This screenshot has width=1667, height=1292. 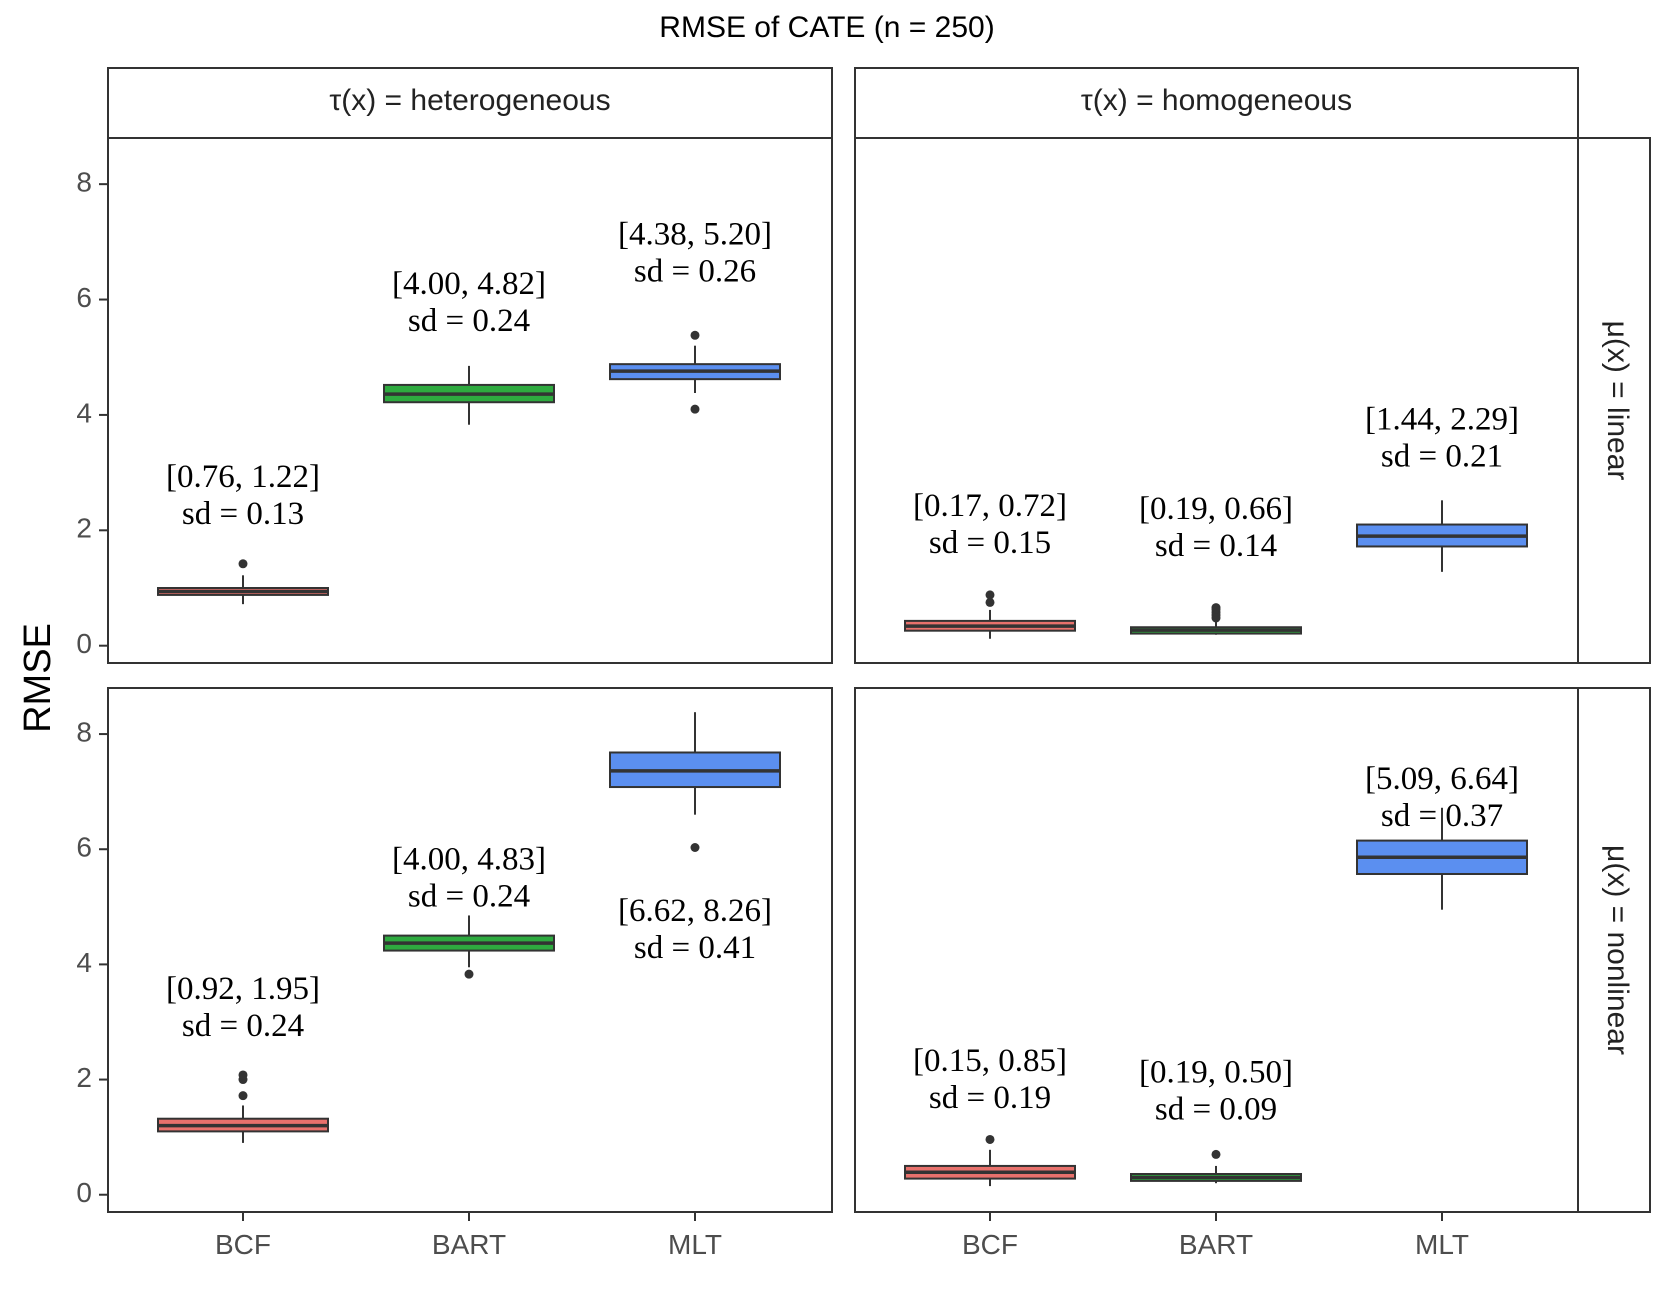 I want to click on annotation-interval: [0.92, 1.95], so click(x=243, y=989).